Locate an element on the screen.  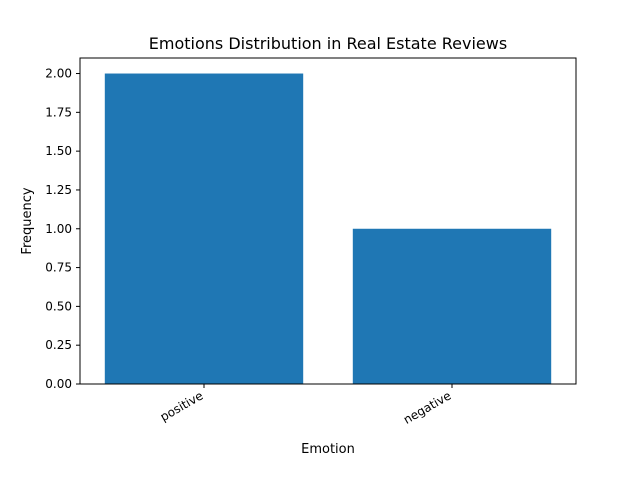
y-tick-label: 2.00 is located at coordinates (58, 74).